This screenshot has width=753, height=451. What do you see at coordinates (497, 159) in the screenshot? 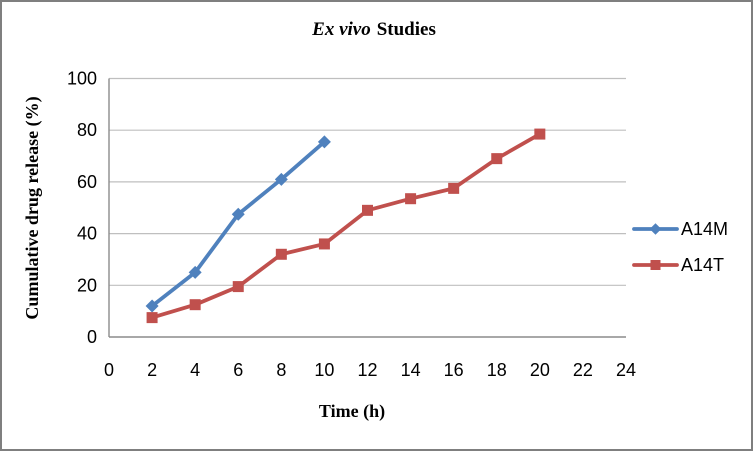
I see `marker-a14t-x18` at bounding box center [497, 159].